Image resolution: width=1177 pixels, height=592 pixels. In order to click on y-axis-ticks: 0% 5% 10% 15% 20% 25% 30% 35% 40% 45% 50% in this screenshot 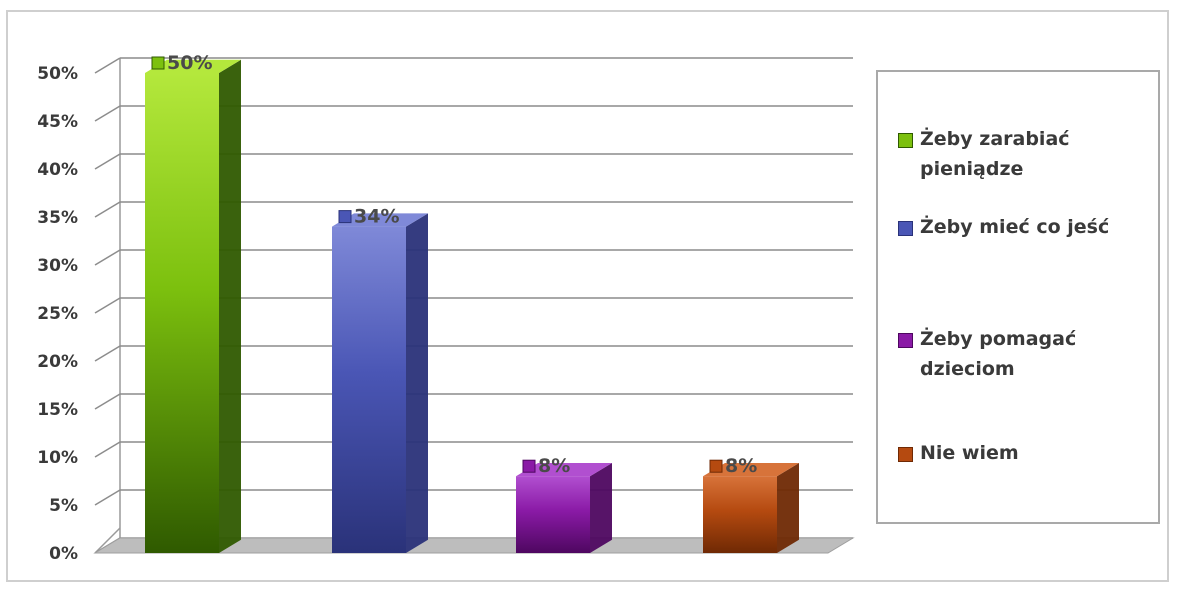, I will do `click(57, 314)`.